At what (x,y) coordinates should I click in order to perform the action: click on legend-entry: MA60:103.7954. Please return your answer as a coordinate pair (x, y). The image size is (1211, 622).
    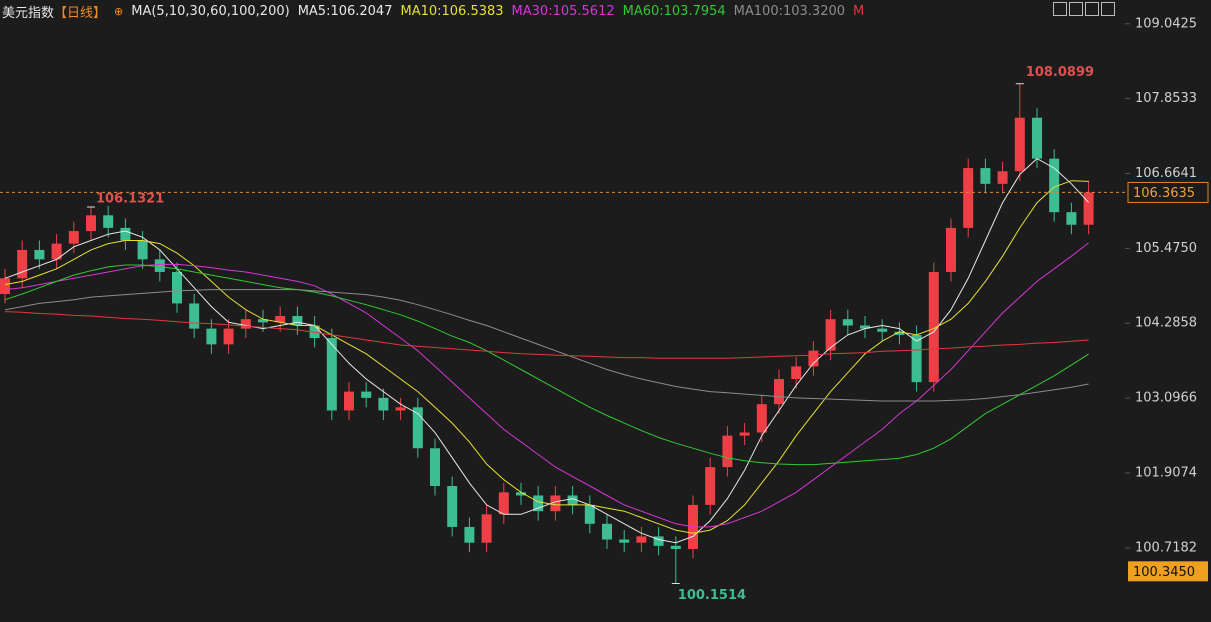
    Looking at the image, I should click on (674, 11).